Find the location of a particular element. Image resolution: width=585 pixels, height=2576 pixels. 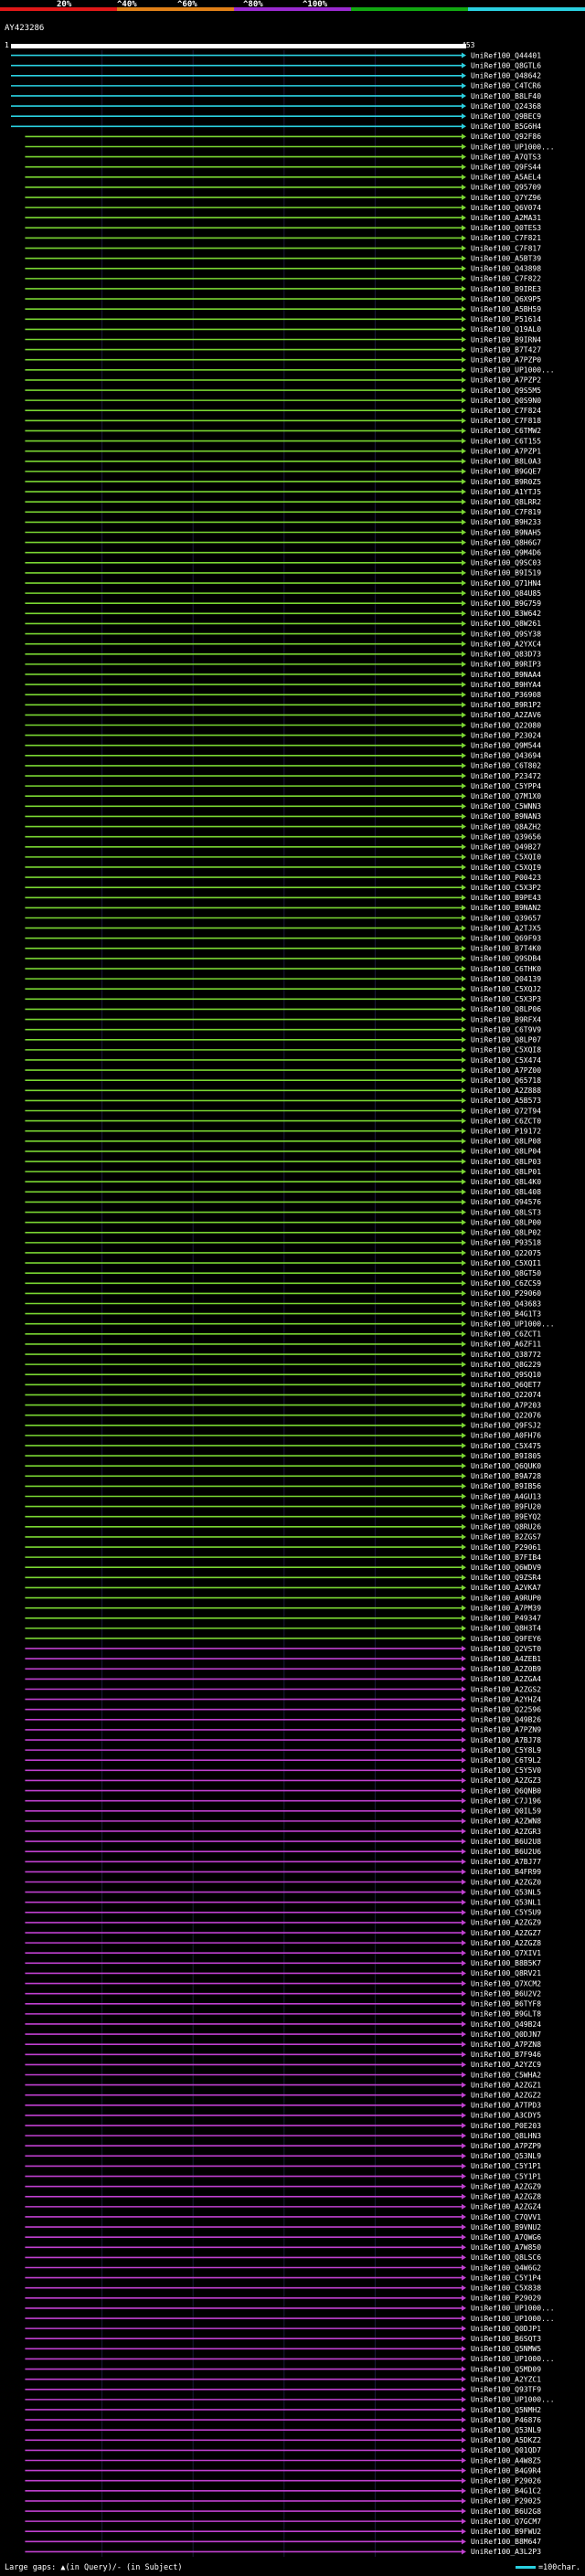

hit-label: UniRef100_A5BT39 is located at coordinates (506, 258).